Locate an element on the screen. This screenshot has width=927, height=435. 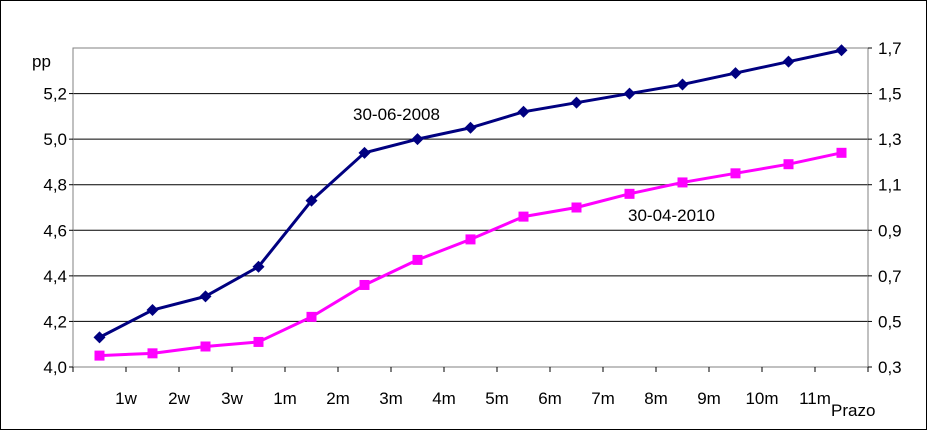
left-tick-label: 4,6 is located at coordinates (55, 230).